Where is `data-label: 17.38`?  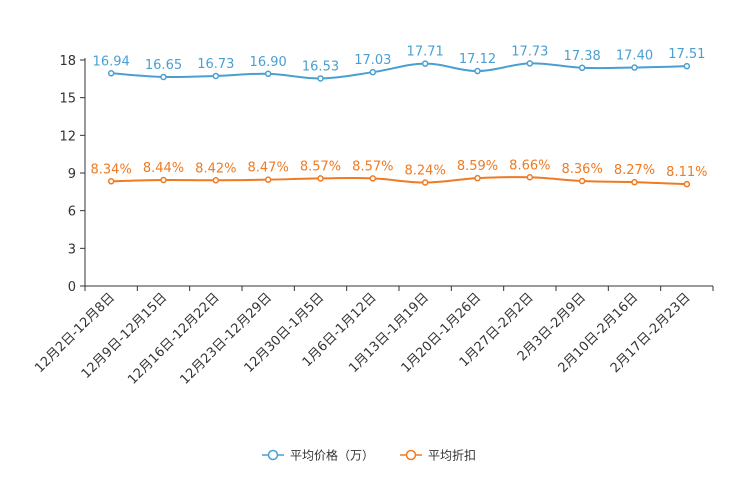 data-label: 17.38 is located at coordinates (582, 56).